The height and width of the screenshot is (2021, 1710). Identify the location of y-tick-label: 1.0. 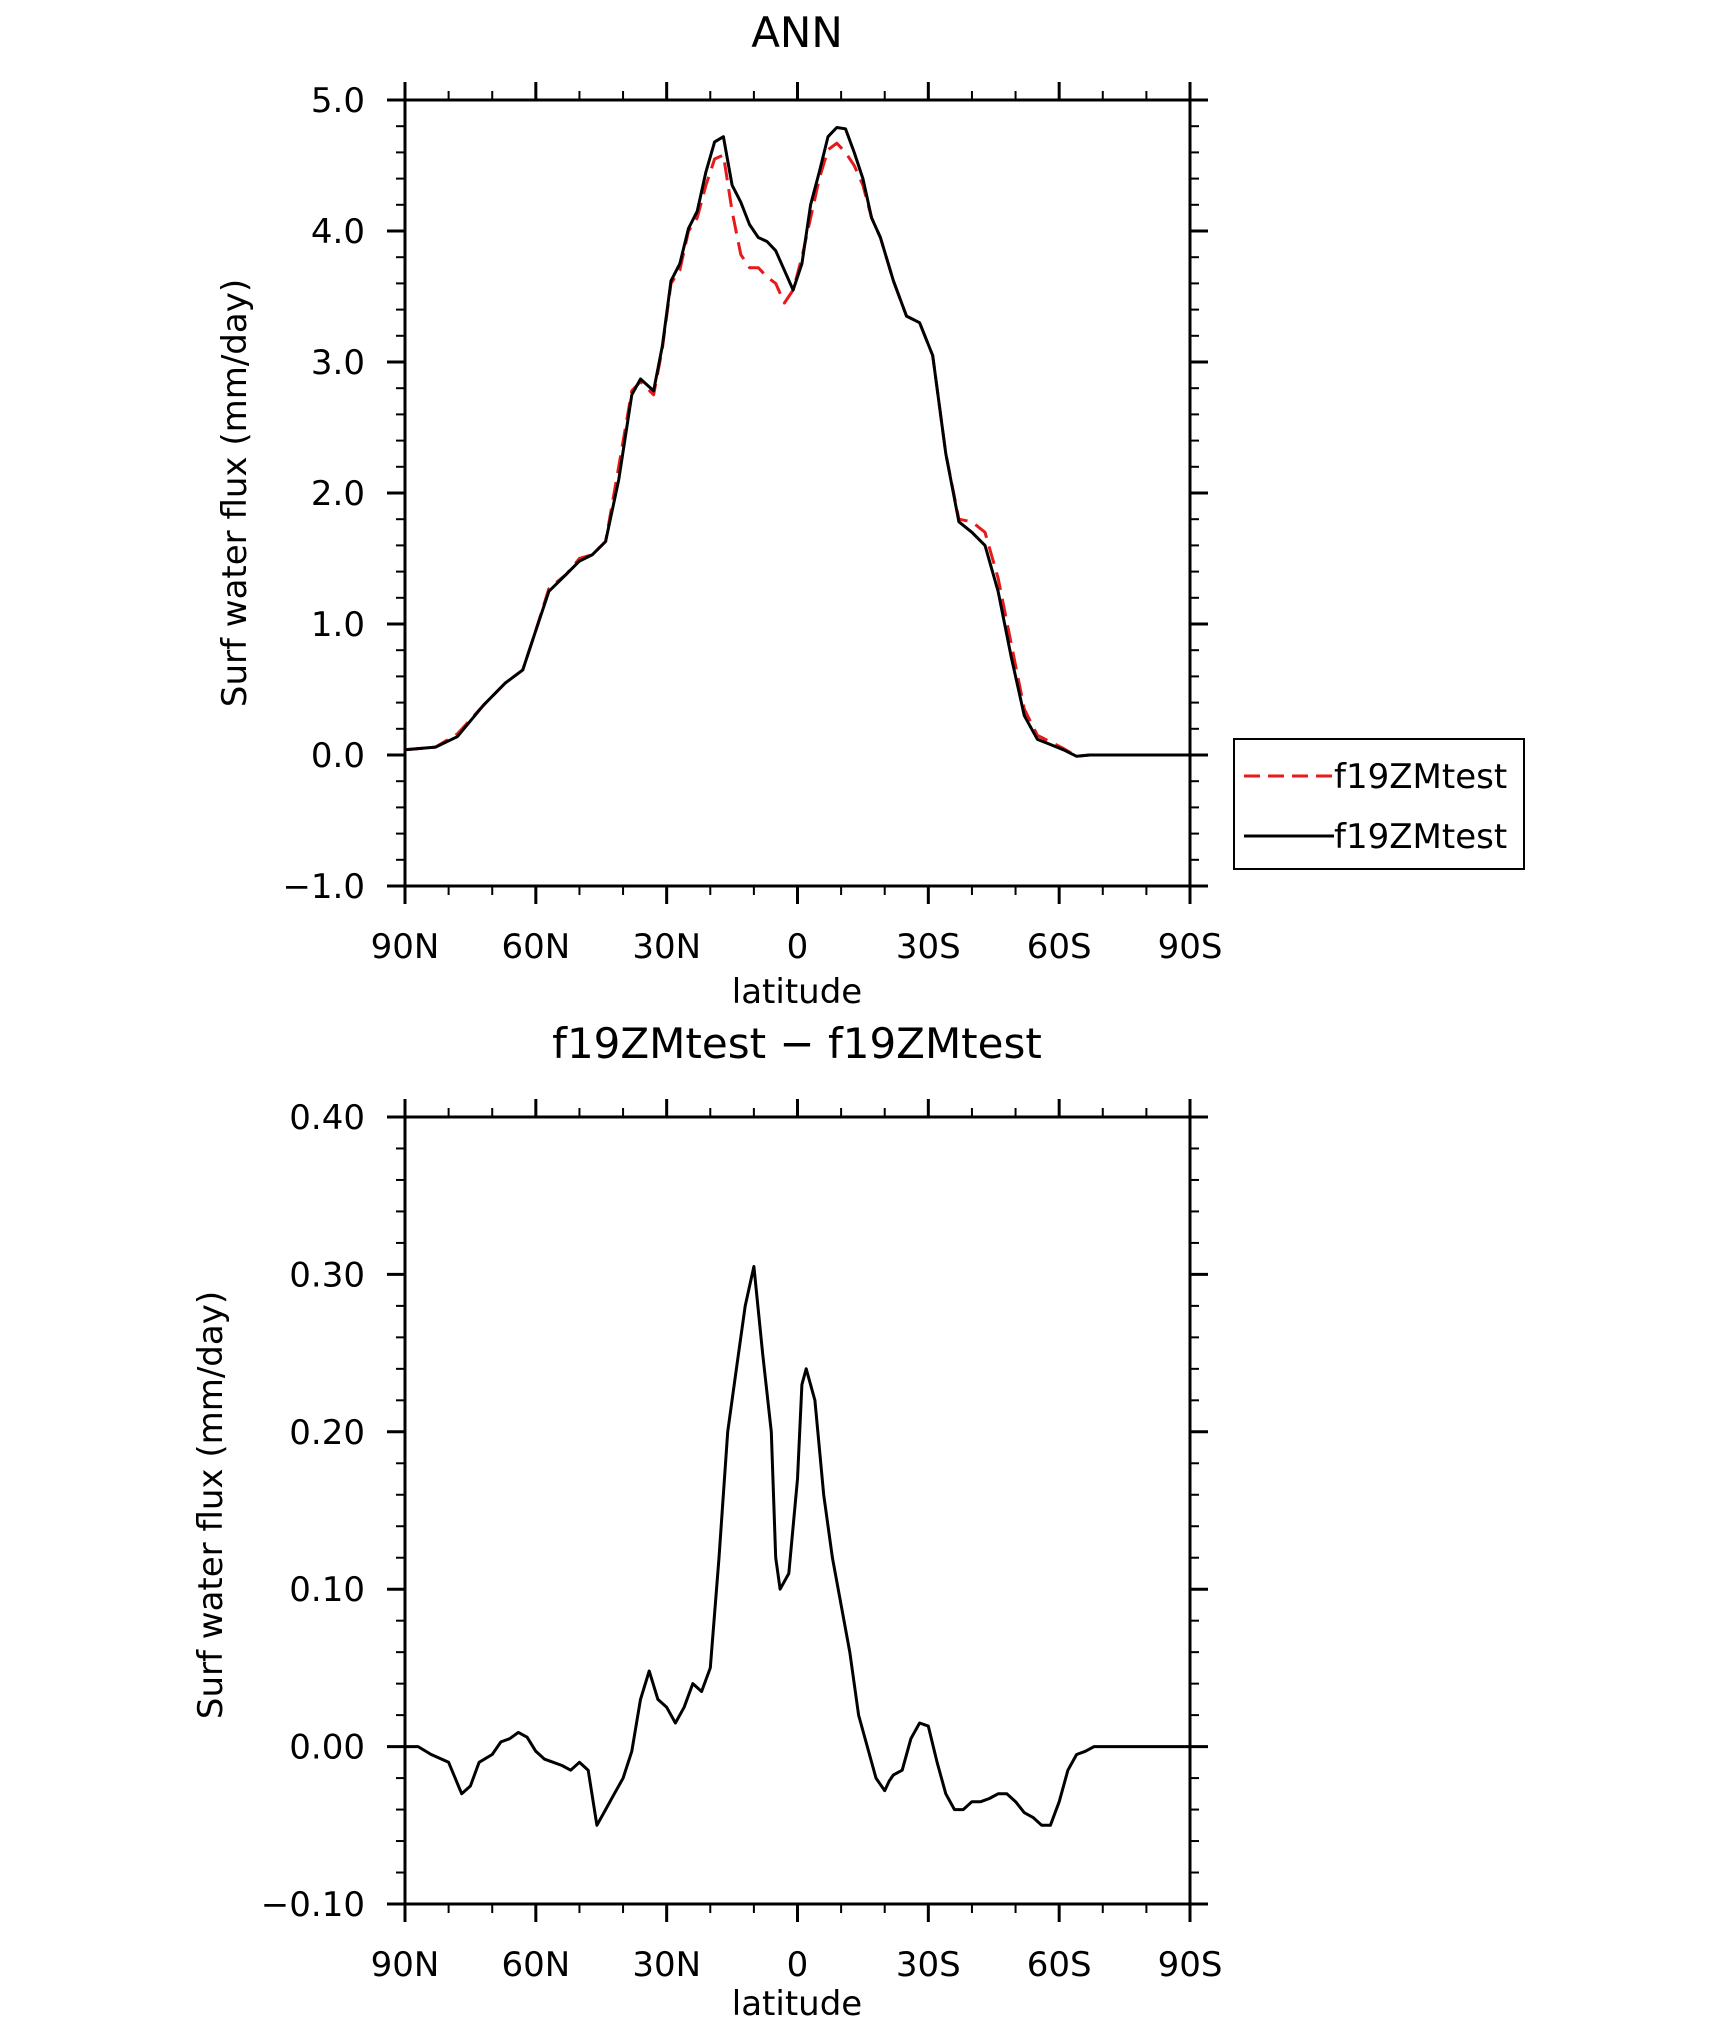
(338, 625).